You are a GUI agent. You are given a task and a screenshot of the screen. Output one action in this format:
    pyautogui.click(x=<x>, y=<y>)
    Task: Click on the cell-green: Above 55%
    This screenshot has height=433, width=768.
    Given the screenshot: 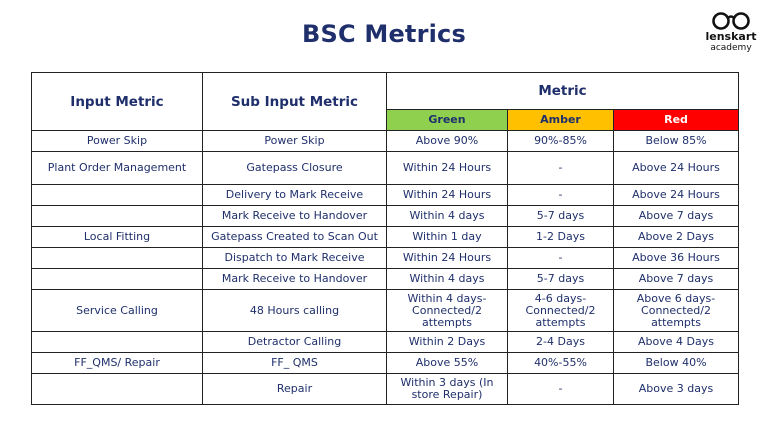 What is the action you would take?
    pyautogui.click(x=447, y=363)
    